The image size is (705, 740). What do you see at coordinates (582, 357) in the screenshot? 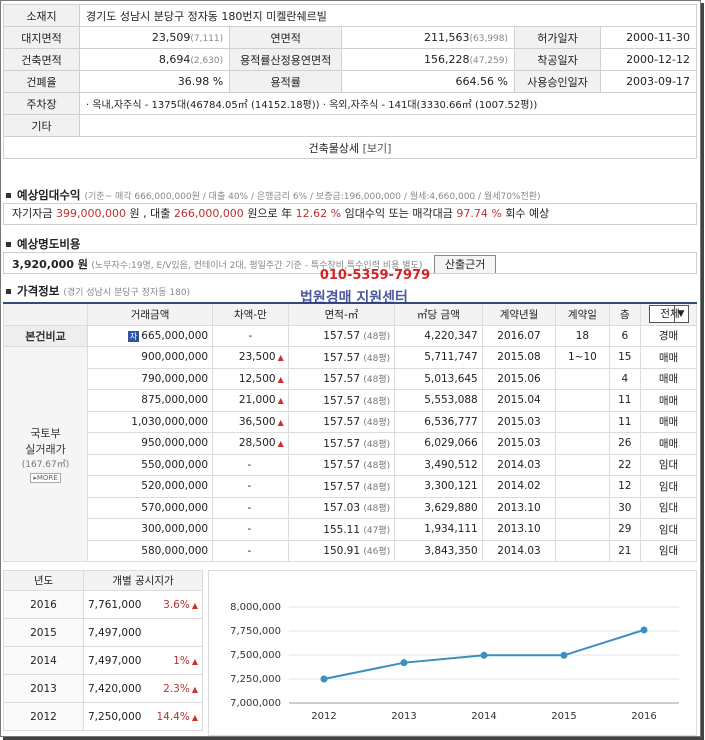
I see `trade-day: 1~10` at bounding box center [582, 357].